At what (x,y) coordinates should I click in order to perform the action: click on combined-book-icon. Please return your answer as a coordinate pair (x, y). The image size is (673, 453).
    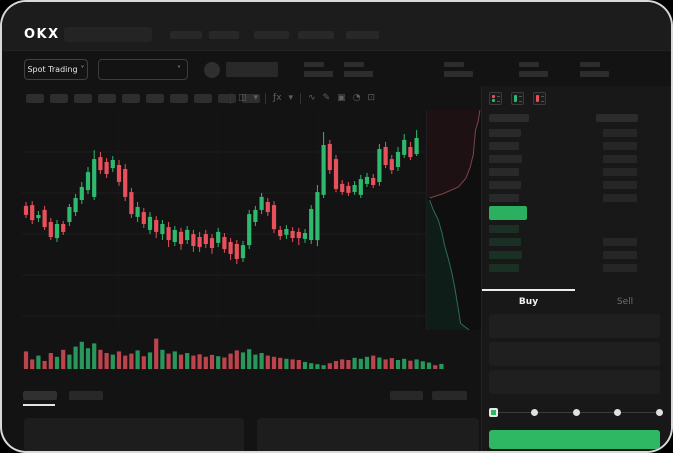
    Looking at the image, I should click on (495, 98).